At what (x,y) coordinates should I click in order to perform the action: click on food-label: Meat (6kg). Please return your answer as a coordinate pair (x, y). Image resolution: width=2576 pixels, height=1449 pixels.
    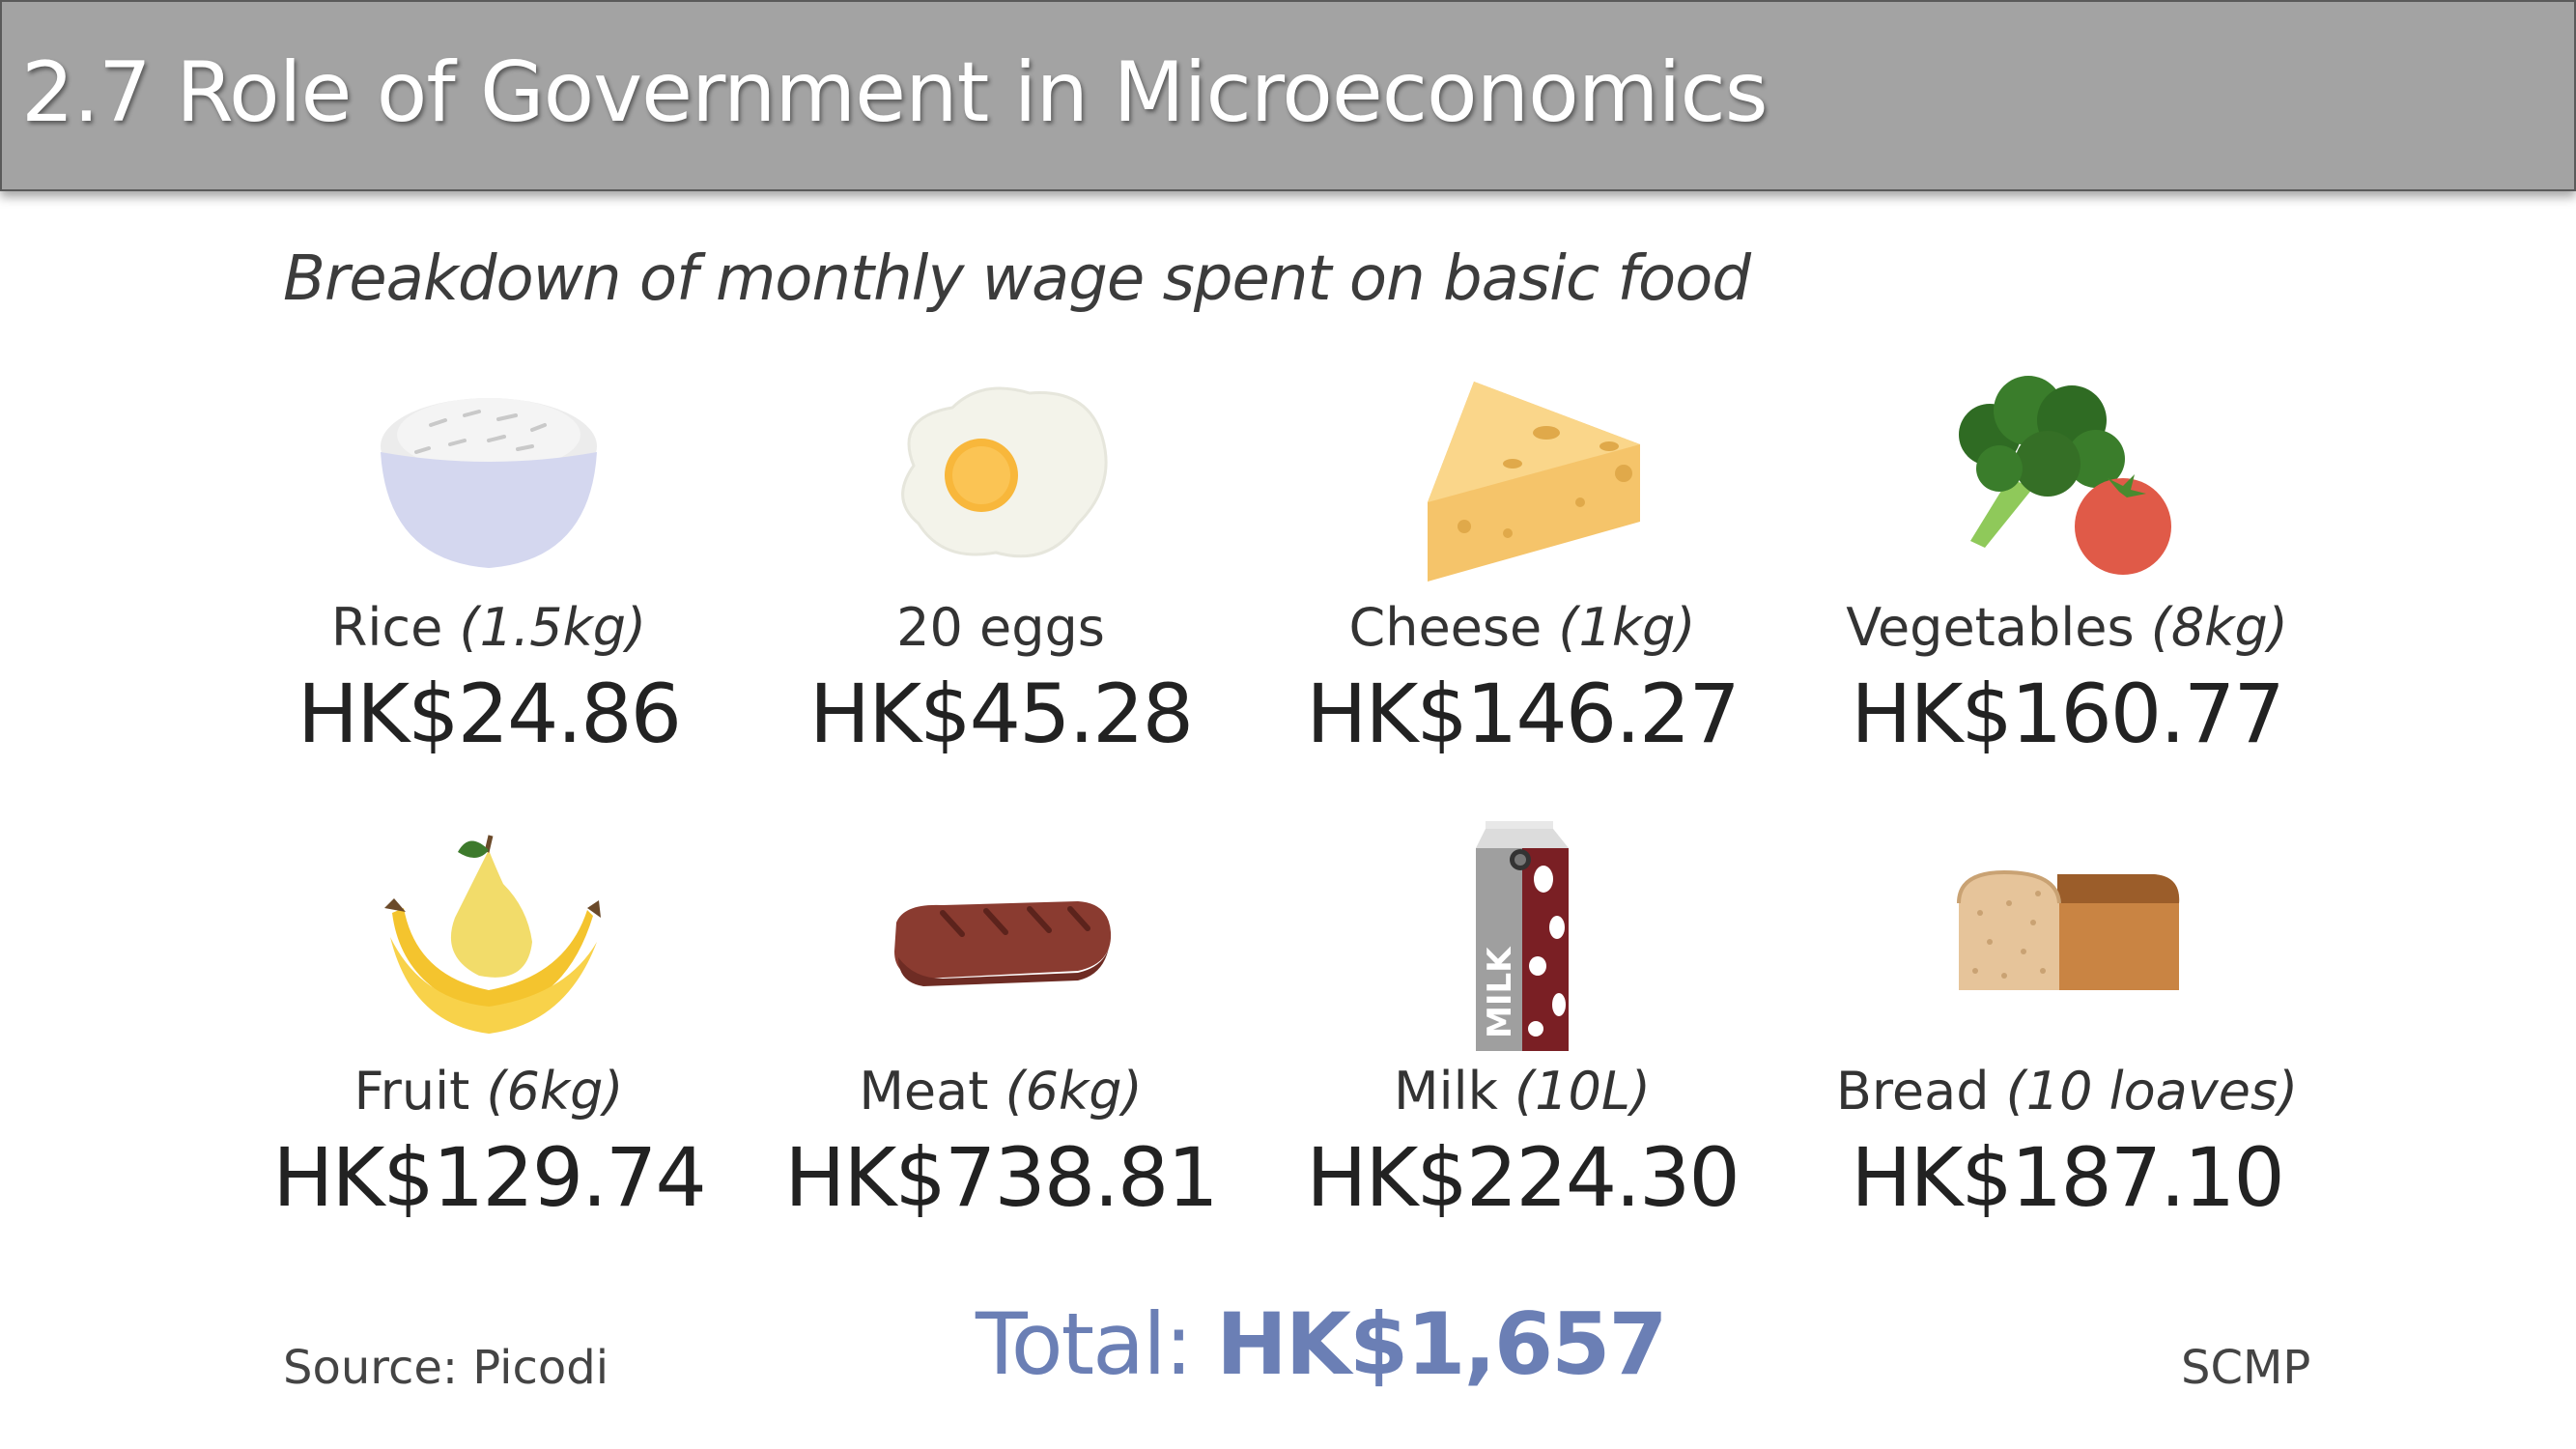
    Looking at the image, I should click on (1000, 1091).